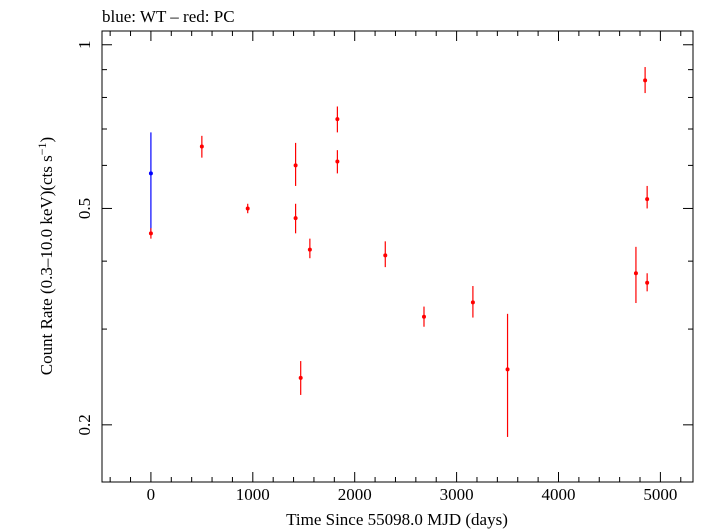  I want to click on y-axis-label: Count Rate (0.3–10.0 keV)(cts s−1), so click(45, 256).